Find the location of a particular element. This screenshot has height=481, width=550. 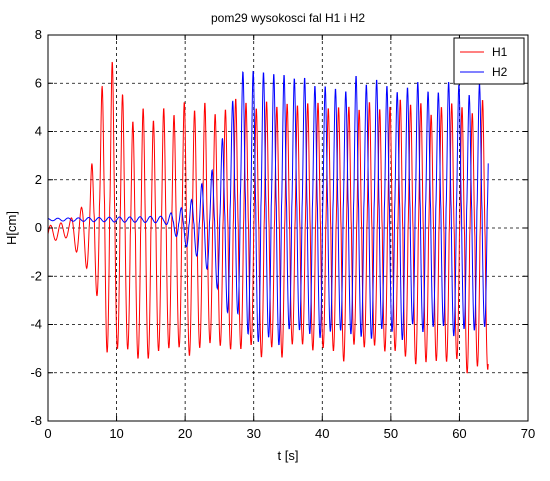

y-tick-label: 2 is located at coordinates (38, 179).